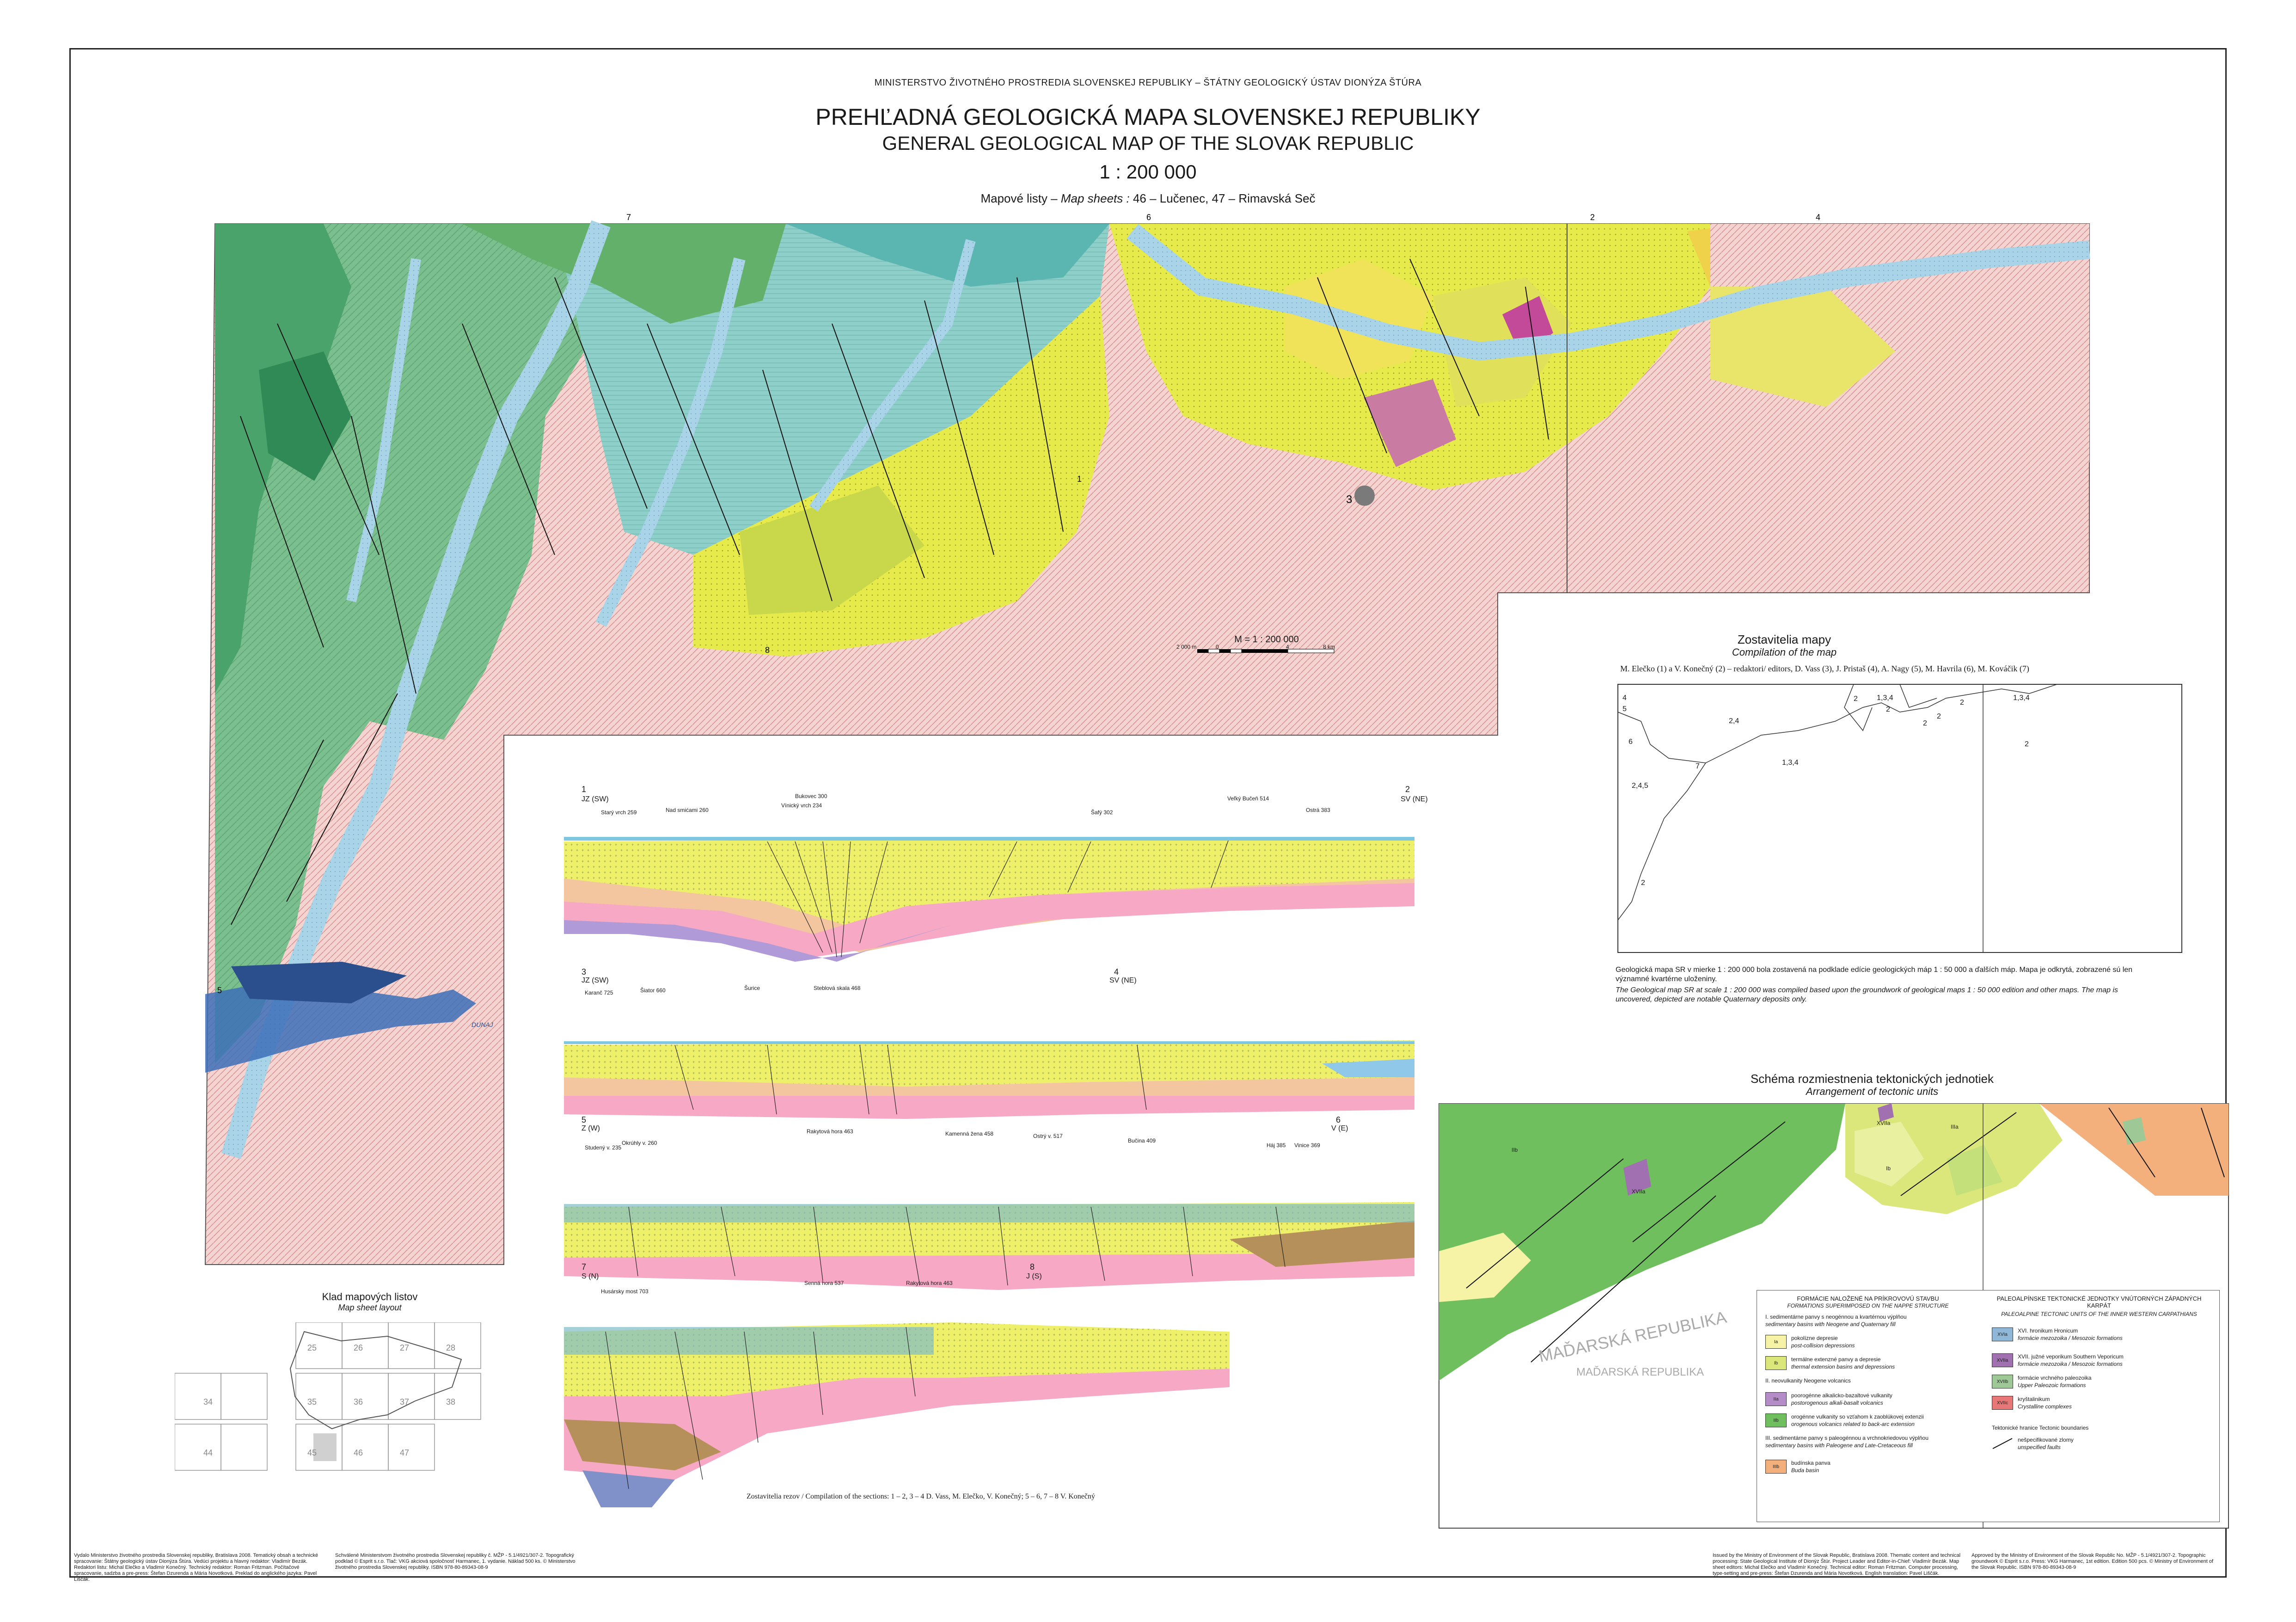 The width and height of the screenshot is (2296, 1622). I want to click on sheet-cell: 45, so click(312, 1452).